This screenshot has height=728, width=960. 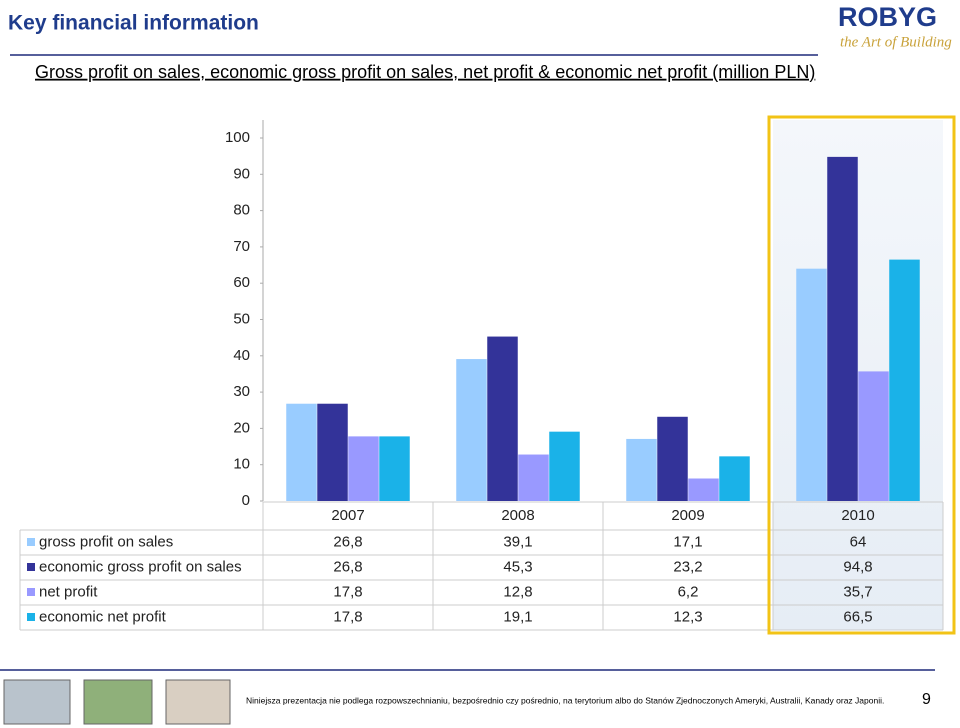 What do you see at coordinates (347, 515) in the screenshot?
I see `x-tick-label: 2007` at bounding box center [347, 515].